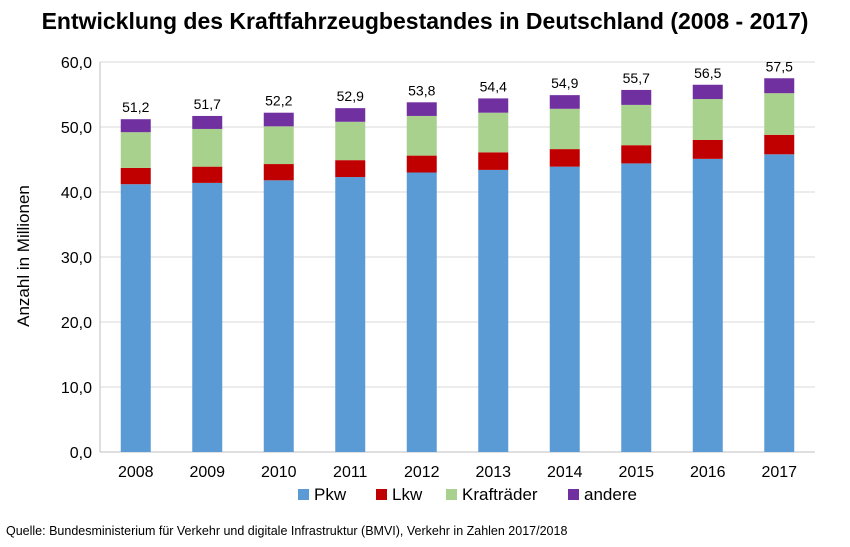 The height and width of the screenshot is (547, 850). What do you see at coordinates (135, 107) in the screenshot?
I see `total-data-label: 51,2` at bounding box center [135, 107].